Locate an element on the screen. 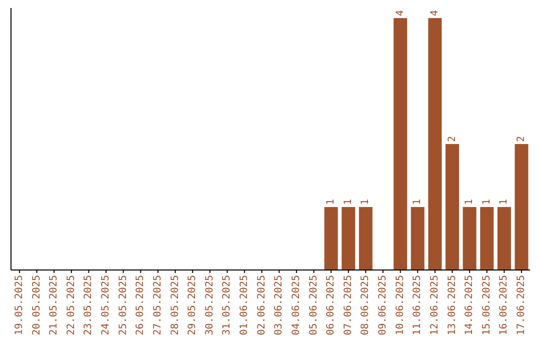 The width and height of the screenshot is (540, 340). x-tick-label: 22.05.2025 is located at coordinates (71, 305).